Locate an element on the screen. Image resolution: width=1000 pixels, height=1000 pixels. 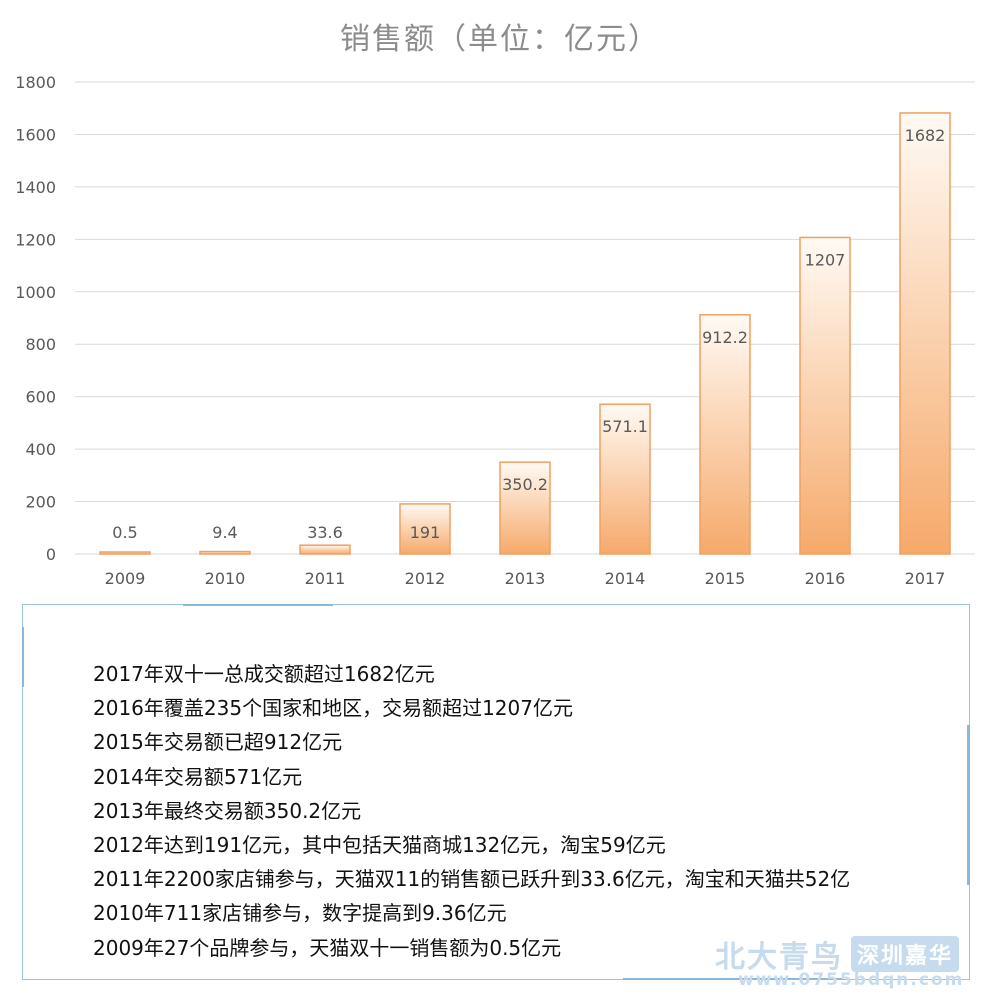
bar-value-label: 571.1 is located at coordinates (625, 426).